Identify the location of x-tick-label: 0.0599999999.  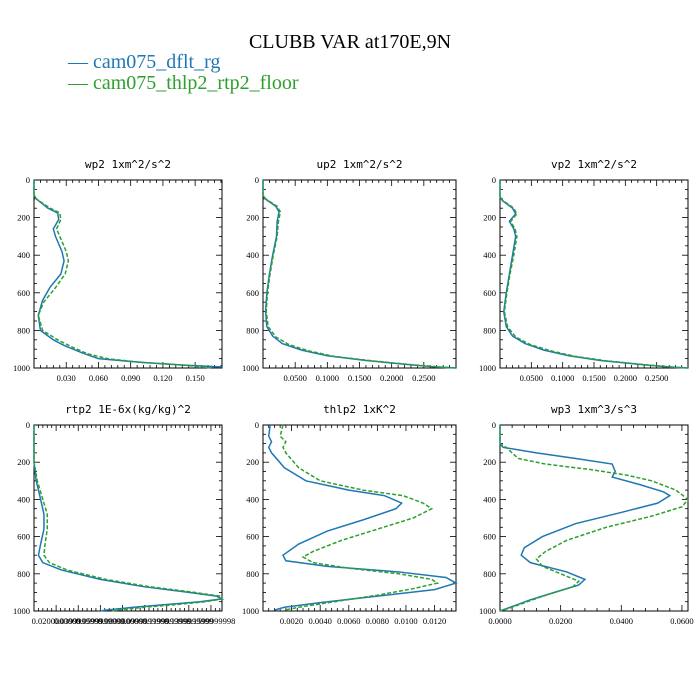
(100, 621).